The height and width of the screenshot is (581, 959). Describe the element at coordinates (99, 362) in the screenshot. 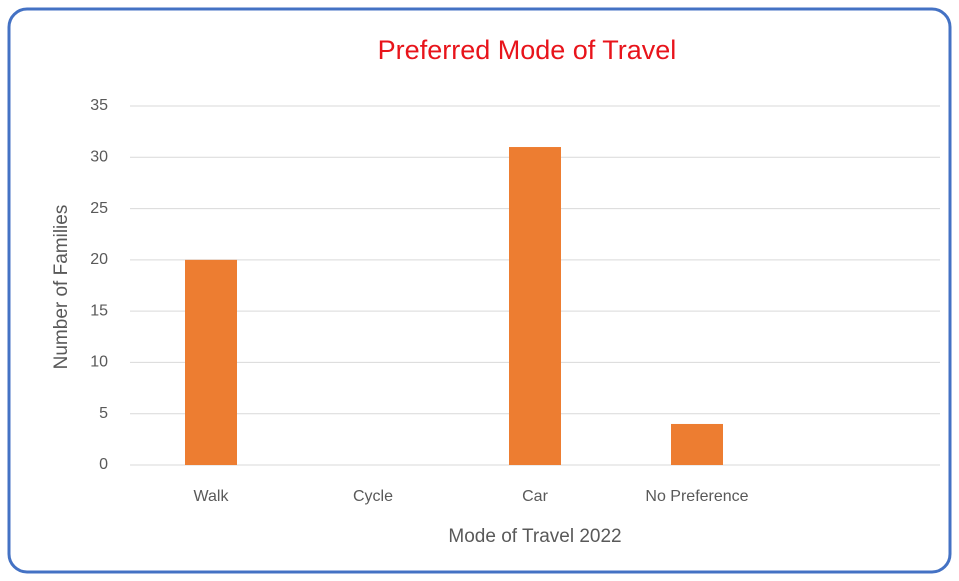

I see `y-tick-label: 10` at that location.